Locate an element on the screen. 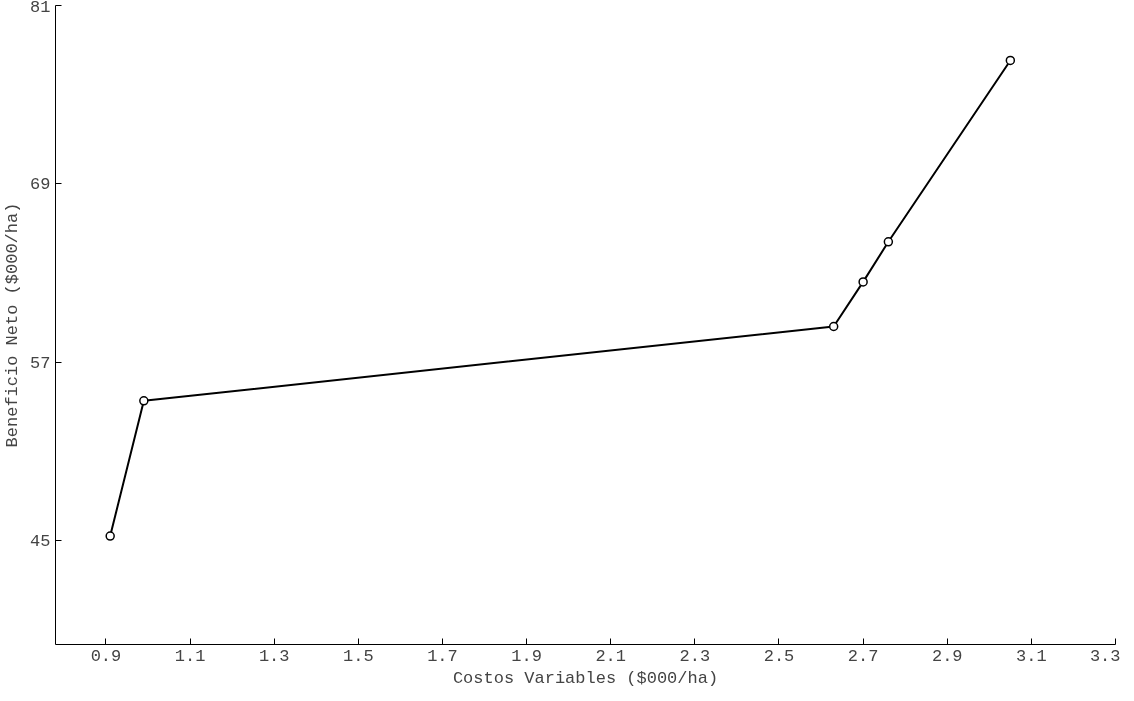  x-tick-label: 3.1 is located at coordinates (1031, 656).